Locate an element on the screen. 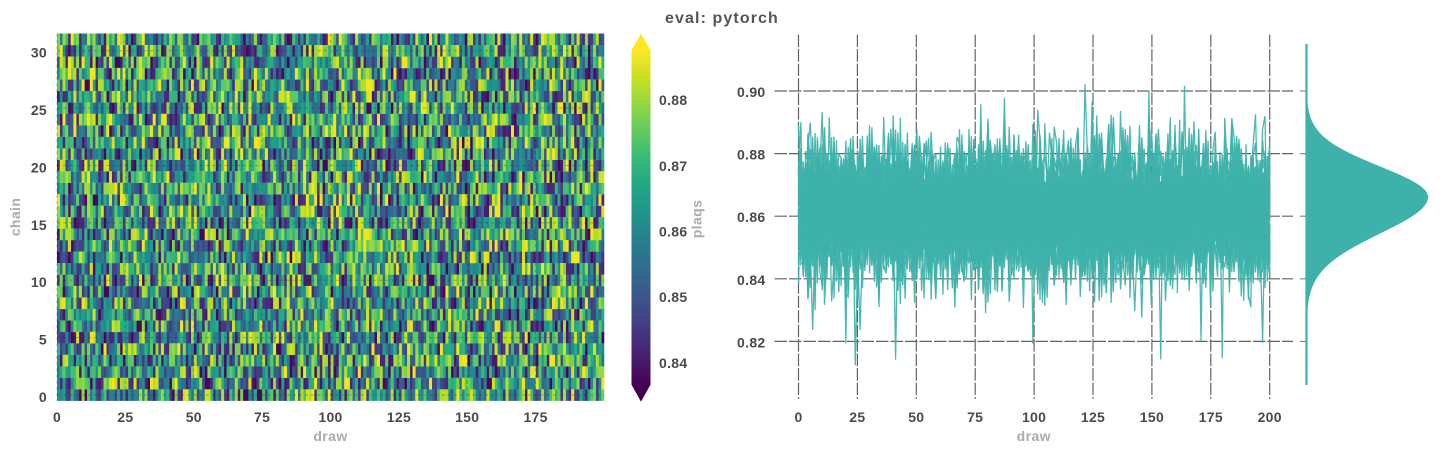 The image size is (1444, 455). svg-text: chain is located at coordinates (15, 217).